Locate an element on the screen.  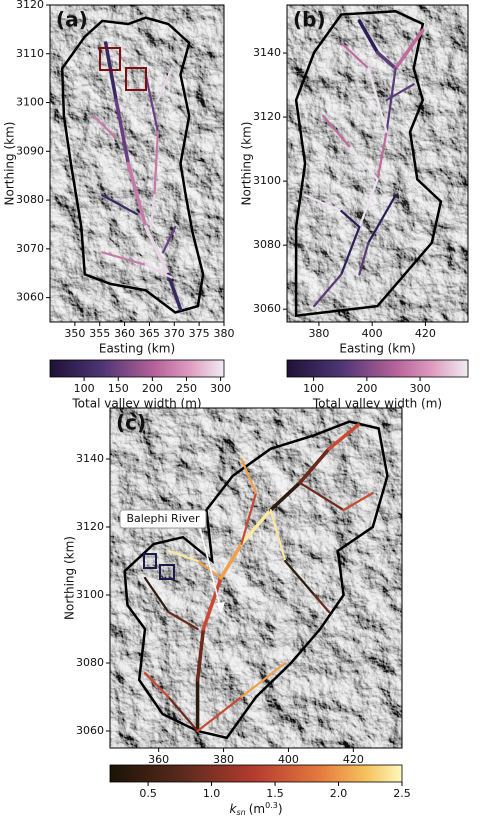
label-subscript: sn is located at coordinates (240, 812).